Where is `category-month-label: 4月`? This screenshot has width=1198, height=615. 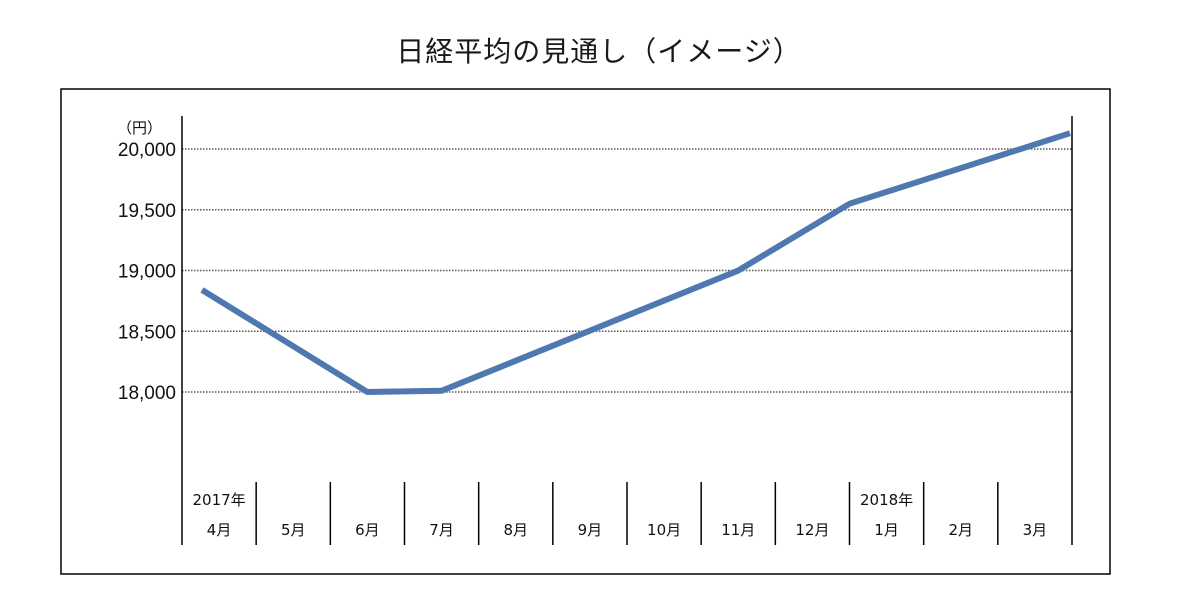 category-month-label: 4月 is located at coordinates (219, 530).